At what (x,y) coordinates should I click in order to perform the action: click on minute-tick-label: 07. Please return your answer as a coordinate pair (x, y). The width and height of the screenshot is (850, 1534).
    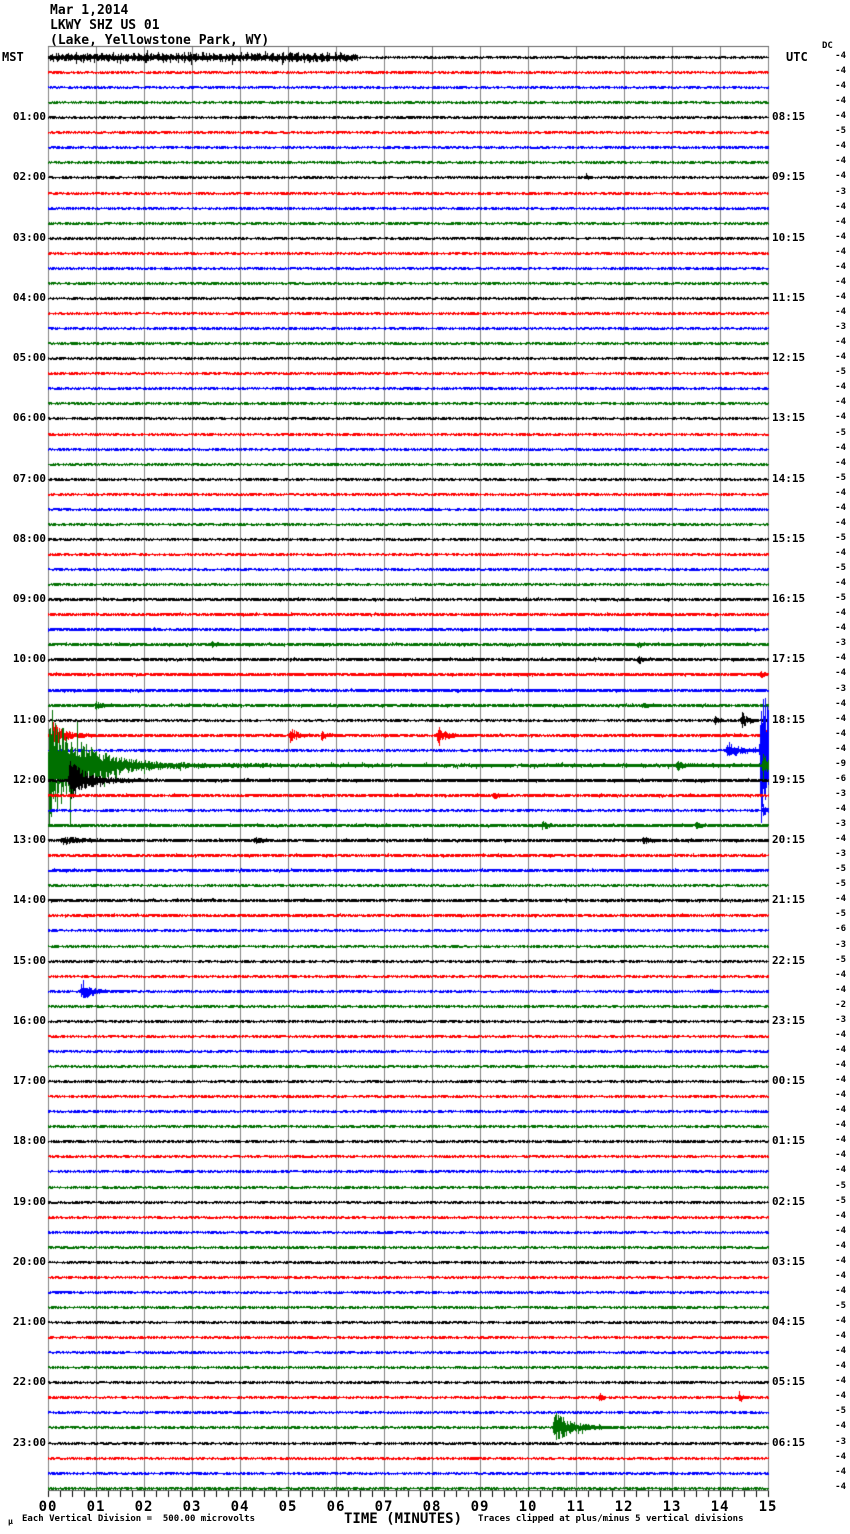
    Looking at the image, I should click on (384, 1507).